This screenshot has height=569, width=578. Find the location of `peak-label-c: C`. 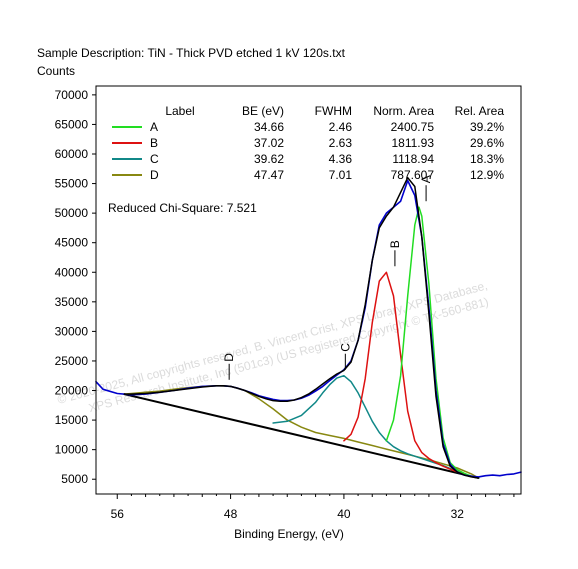

peak-label-c: C is located at coordinates (345, 347).